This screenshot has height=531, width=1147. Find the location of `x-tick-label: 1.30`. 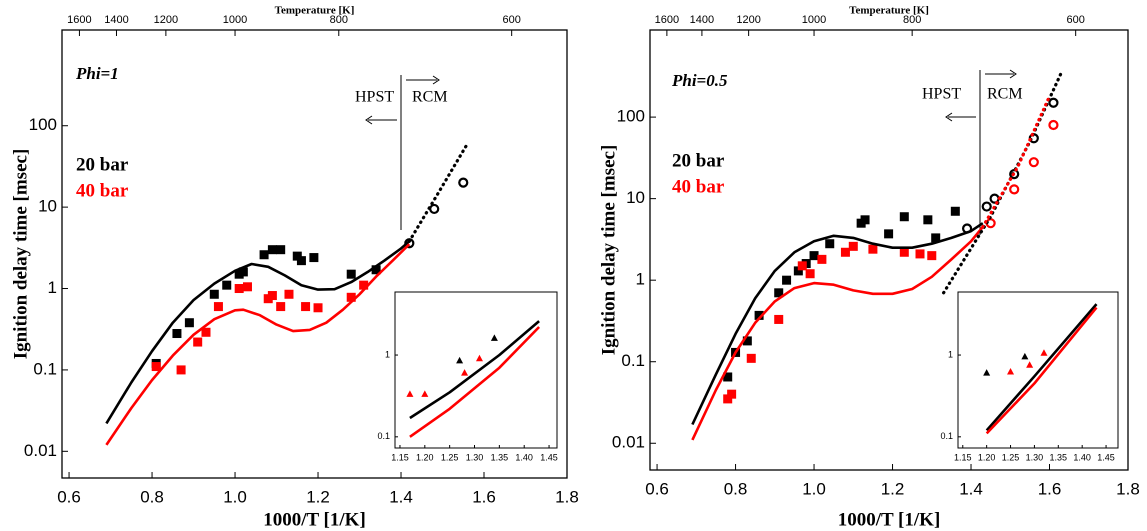

x-tick-label: 1.30 is located at coordinates (475, 457).